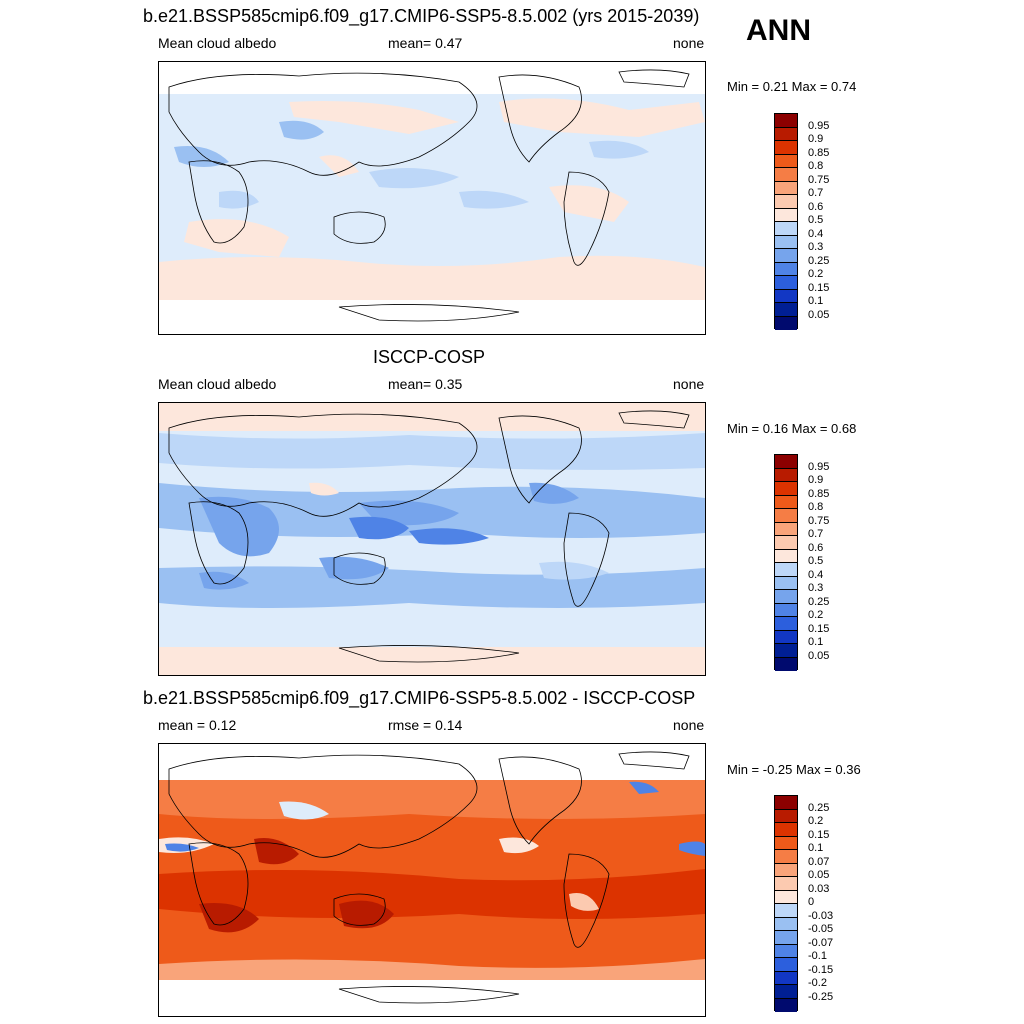  I want to click on panel2-map, so click(432, 539).